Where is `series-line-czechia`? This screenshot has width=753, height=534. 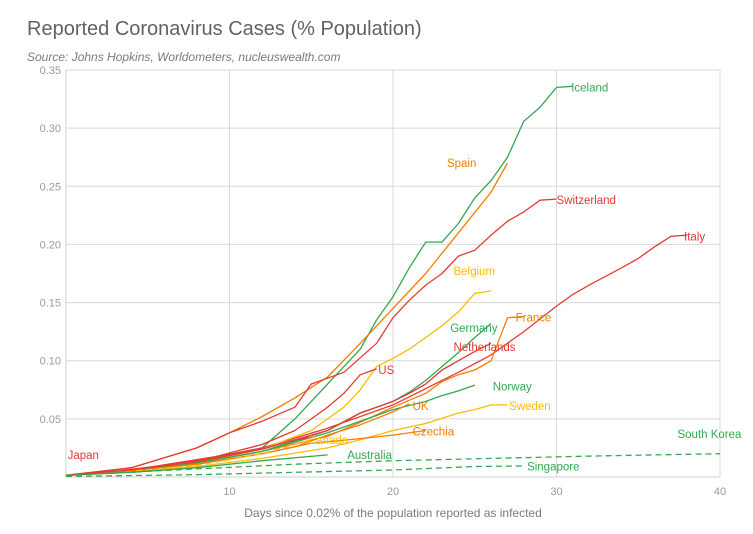 series-line-czechia is located at coordinates (245, 452).